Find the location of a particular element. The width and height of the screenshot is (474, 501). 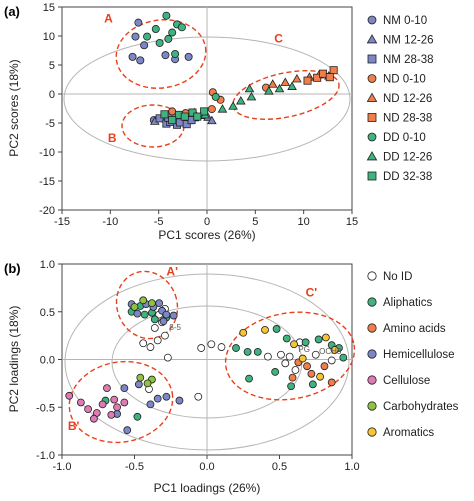

panel-a-legend-label-nd-12-26: ND 12-26 is located at coordinates (407, 99).